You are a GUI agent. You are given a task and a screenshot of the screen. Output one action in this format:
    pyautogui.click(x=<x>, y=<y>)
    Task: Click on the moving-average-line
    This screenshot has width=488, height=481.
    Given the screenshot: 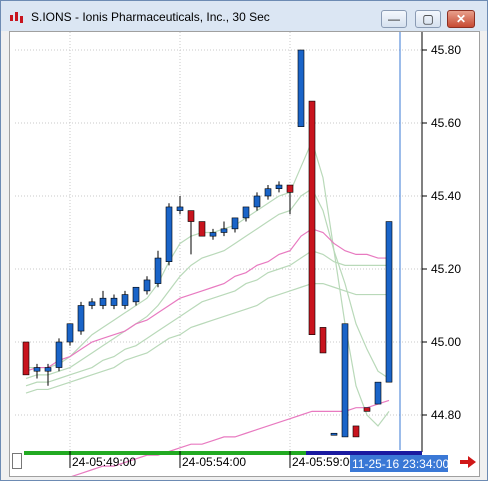 What is the action you would take?
    pyautogui.click(x=223, y=440)
    